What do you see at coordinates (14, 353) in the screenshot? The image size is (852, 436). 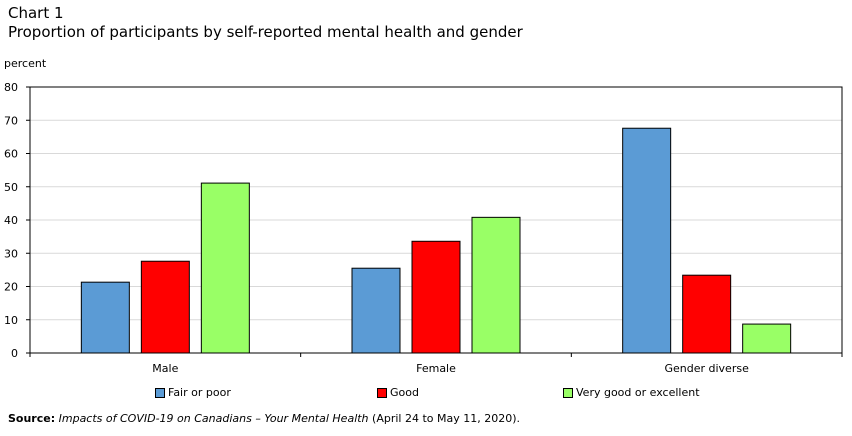 I see `y-tick-label: 0` at bounding box center [14, 353].